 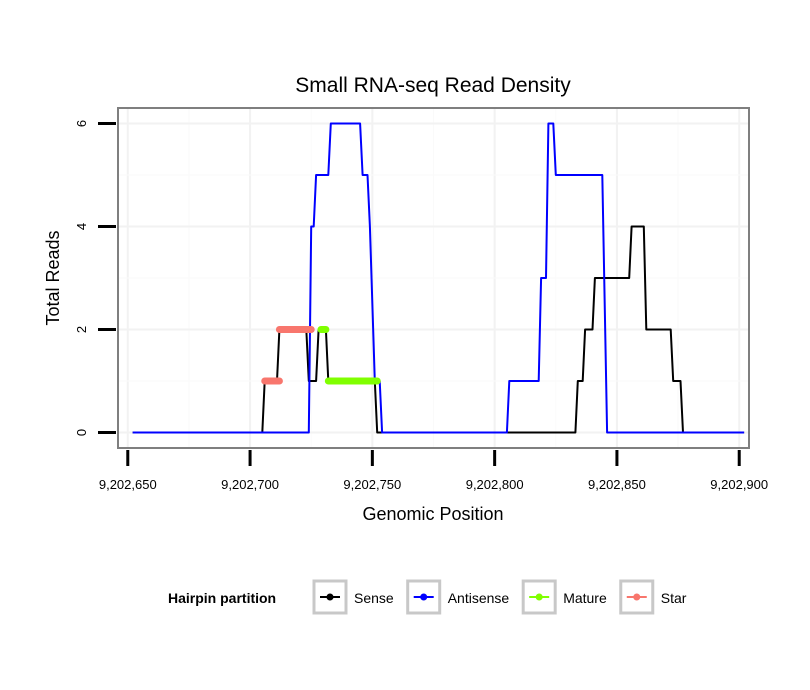 I want to click on chart-title: Small RNA-seq Read Density, so click(x=433, y=85).